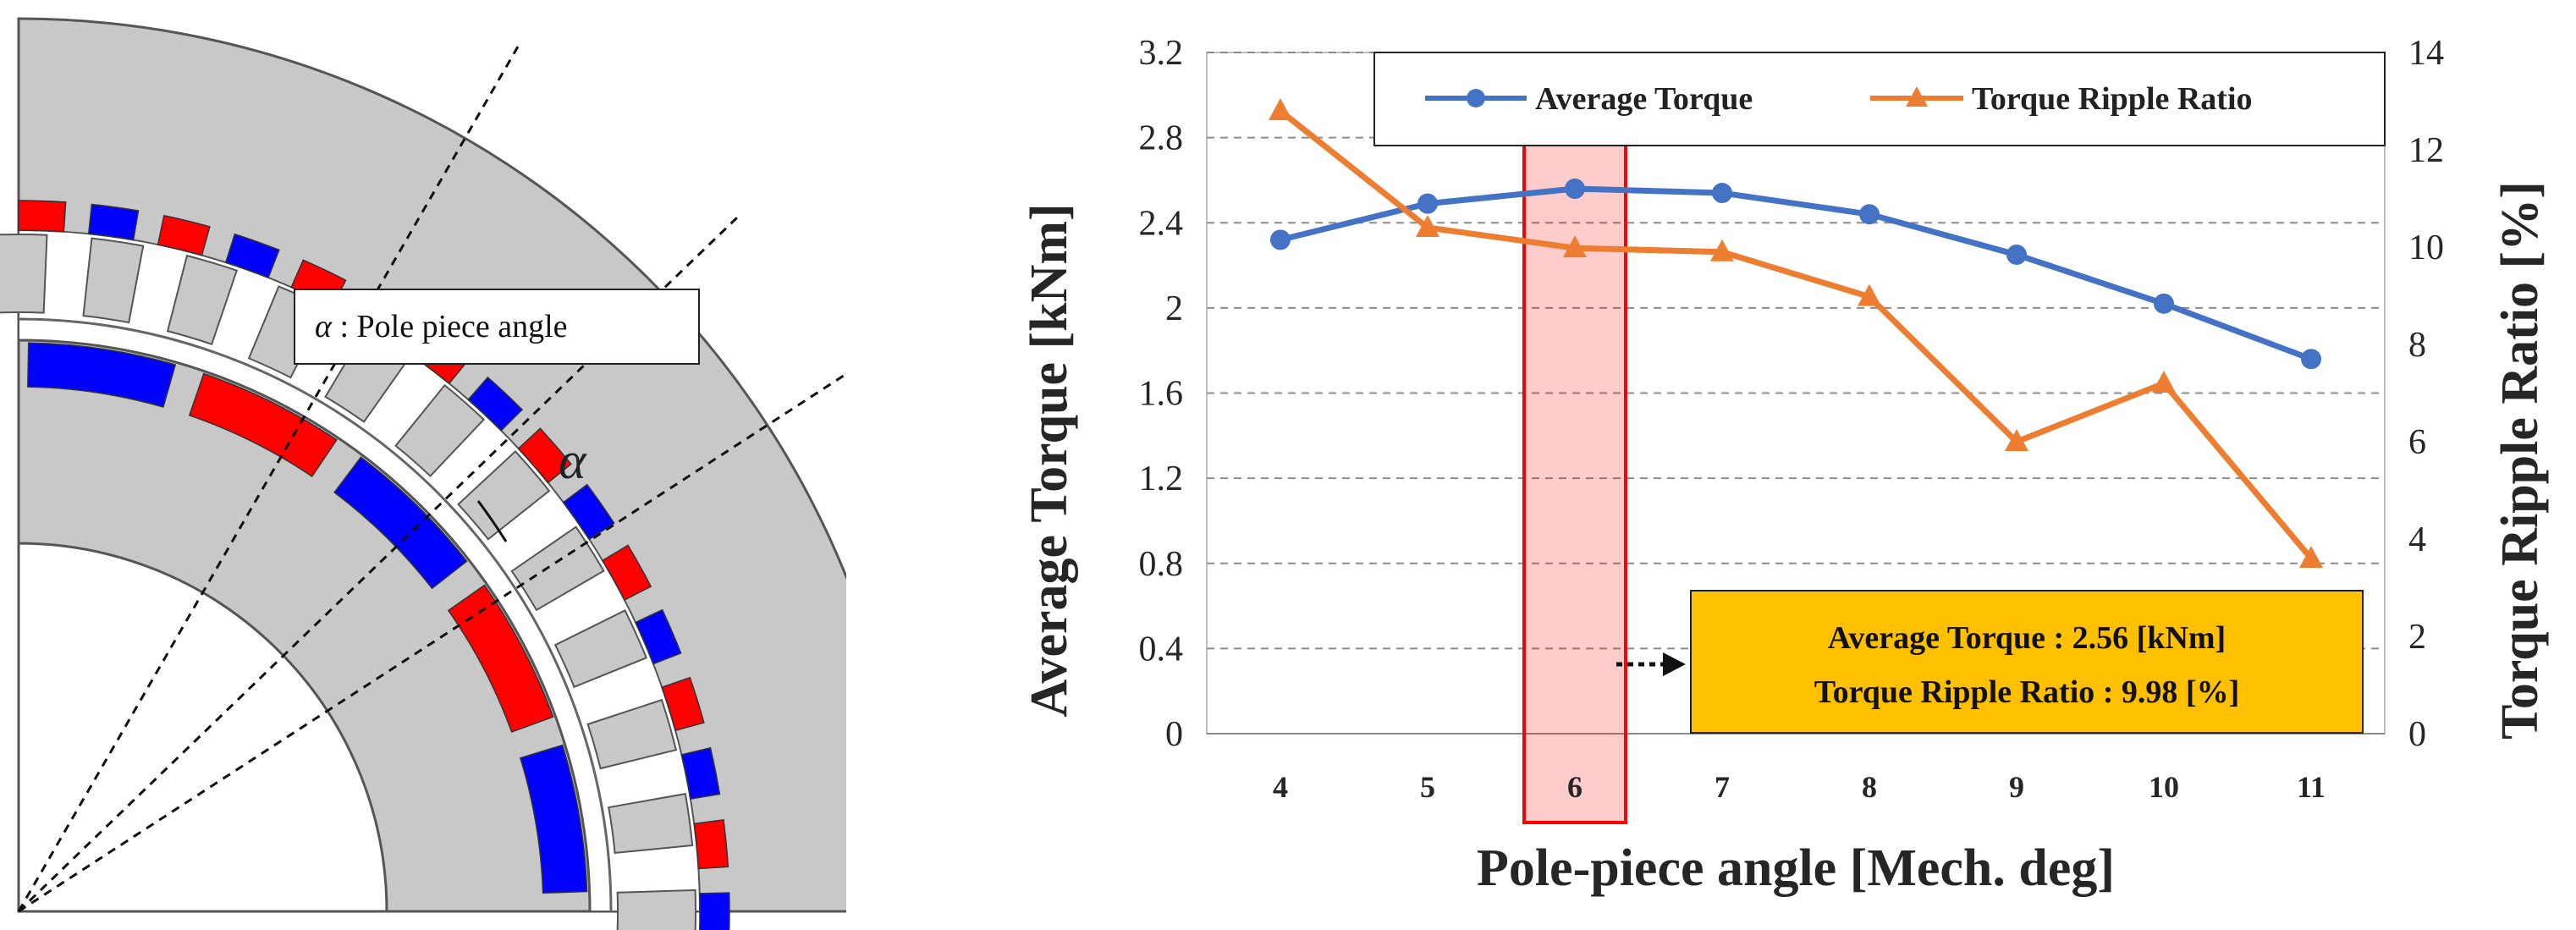 Image resolution: width=2576 pixels, height=930 pixels. Describe the element at coordinates (2027, 638) in the screenshot. I see `annotation-line-1: Average Torque : 2.56 [kNm]` at that location.